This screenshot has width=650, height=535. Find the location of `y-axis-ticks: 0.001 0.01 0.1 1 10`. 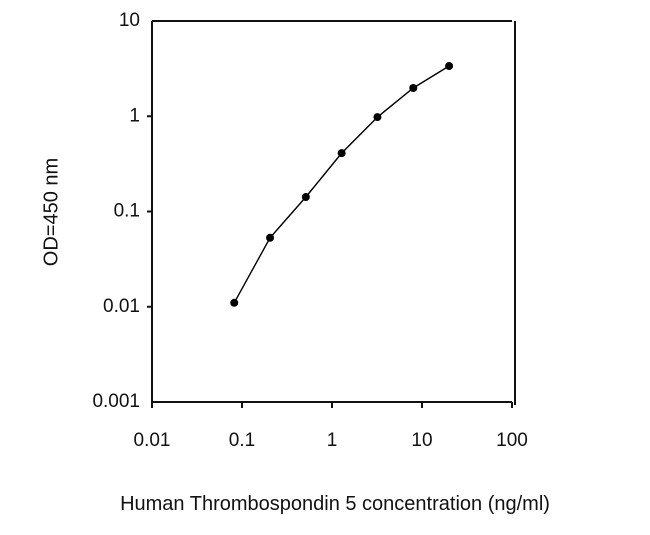

y-axis-ticks: 0.001 0.01 0.1 1 10 is located at coordinates (122, 211).